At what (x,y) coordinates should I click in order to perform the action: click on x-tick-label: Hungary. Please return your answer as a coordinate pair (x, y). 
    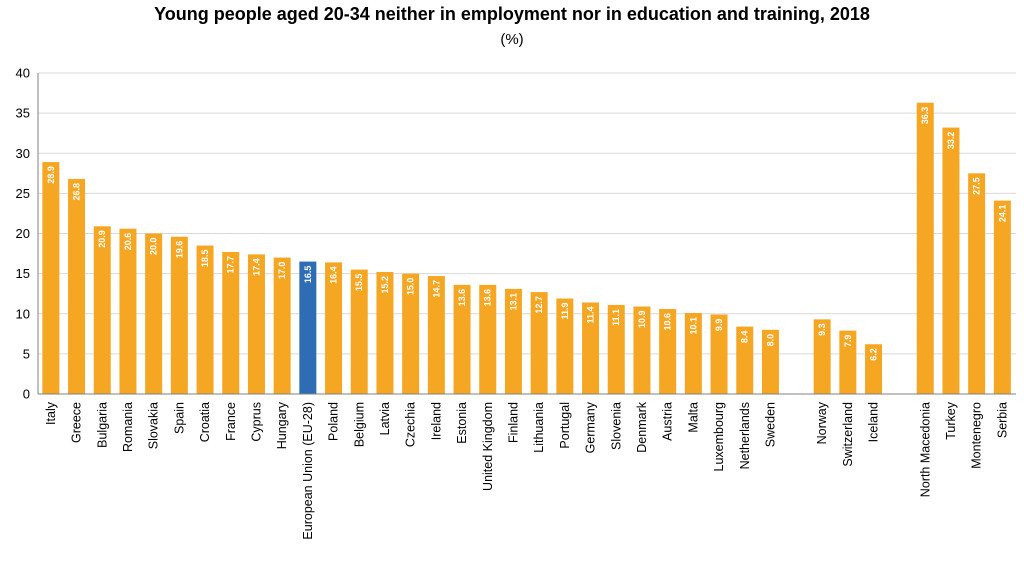
    Looking at the image, I should click on (282, 425).